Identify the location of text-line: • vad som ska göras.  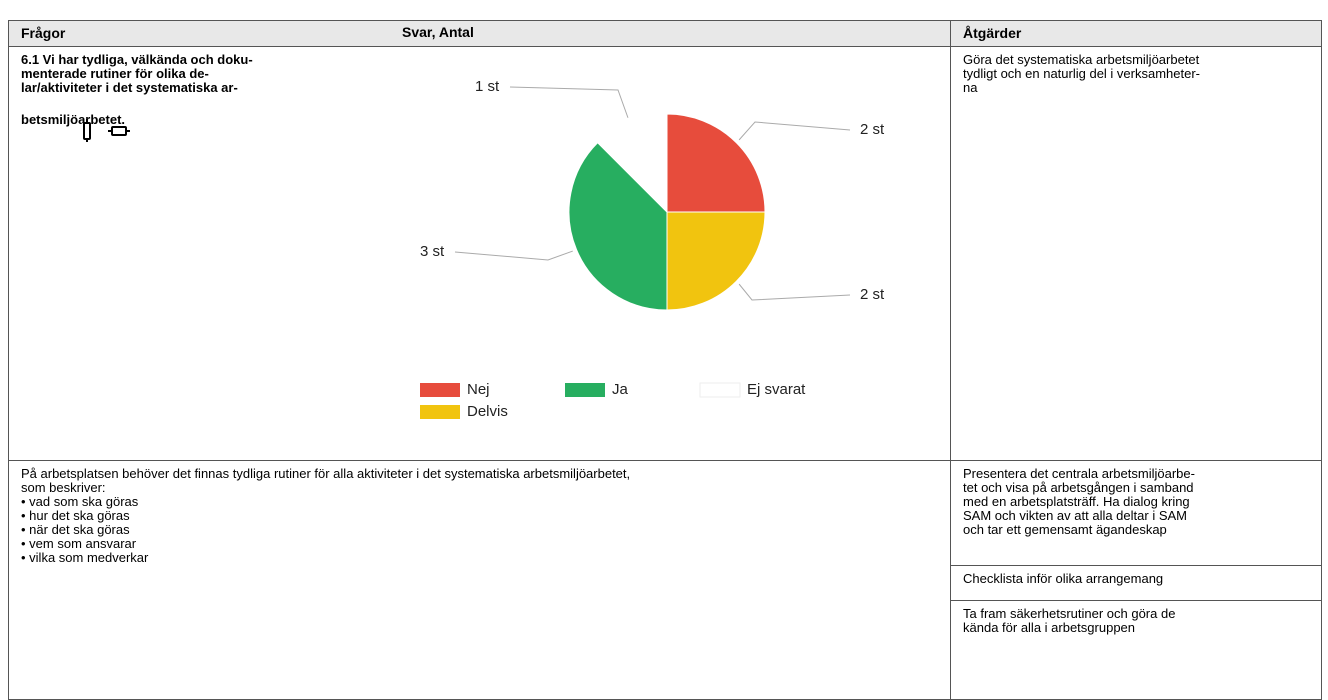
(80, 501).